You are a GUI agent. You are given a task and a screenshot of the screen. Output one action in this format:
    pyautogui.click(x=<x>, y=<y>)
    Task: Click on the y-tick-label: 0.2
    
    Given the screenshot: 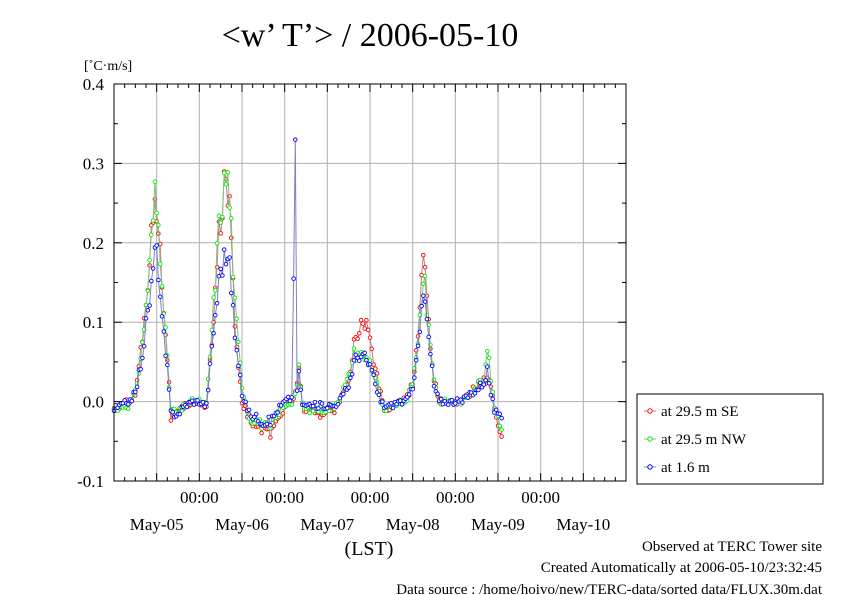 What is the action you would take?
    pyautogui.click(x=93, y=243)
    